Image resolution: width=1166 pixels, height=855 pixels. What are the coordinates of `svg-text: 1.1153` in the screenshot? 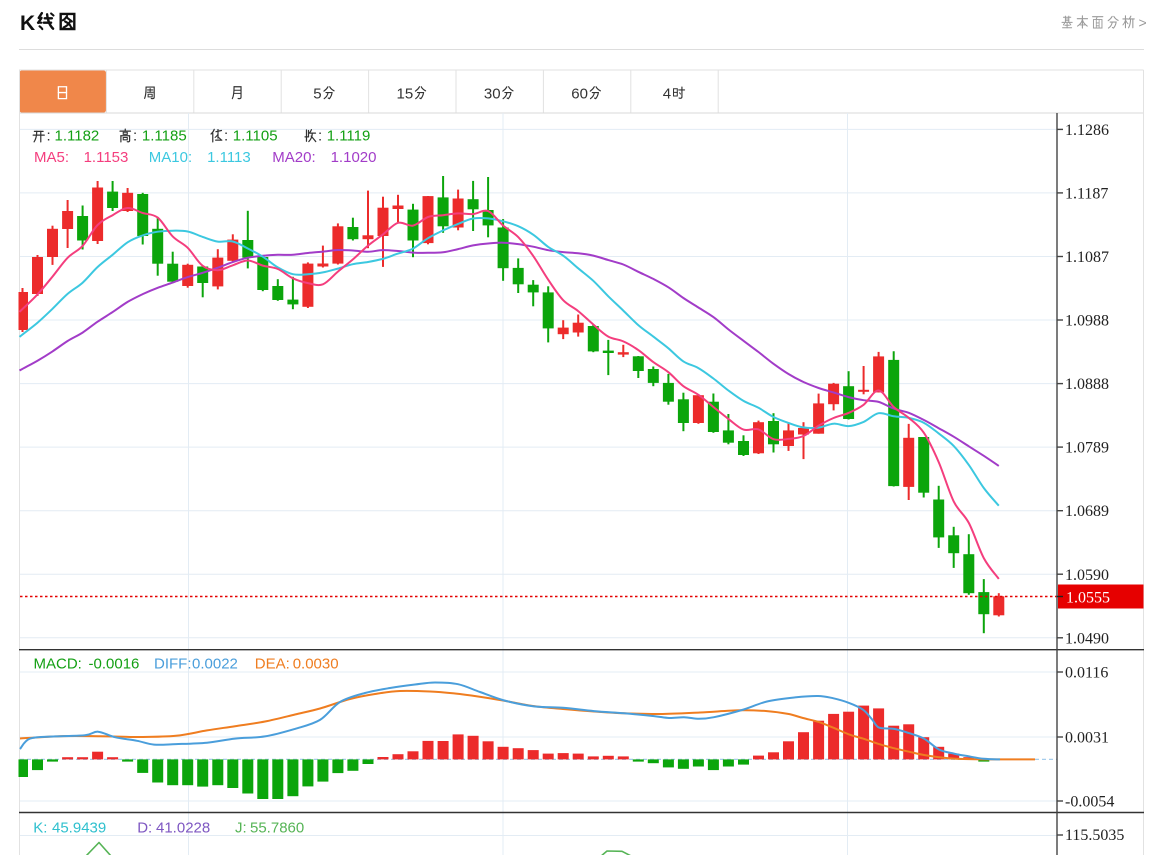 It's located at (106, 157).